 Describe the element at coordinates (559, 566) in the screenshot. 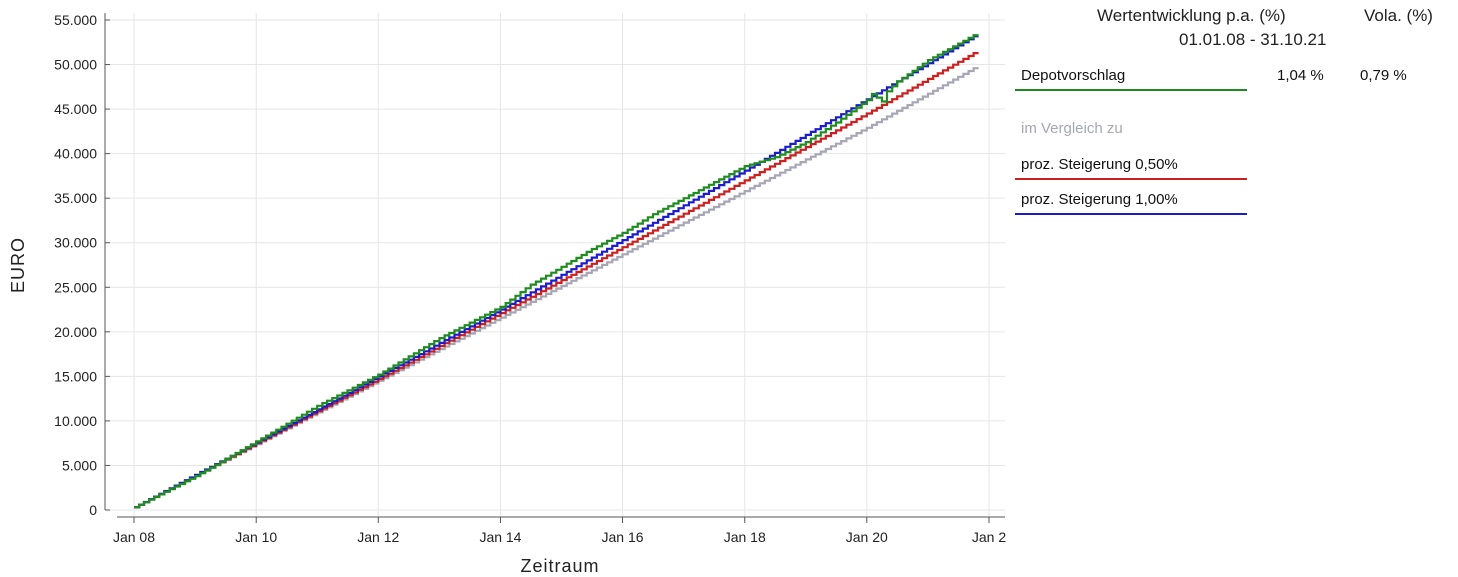

I see `x-axis-title: Zeitraum` at that location.